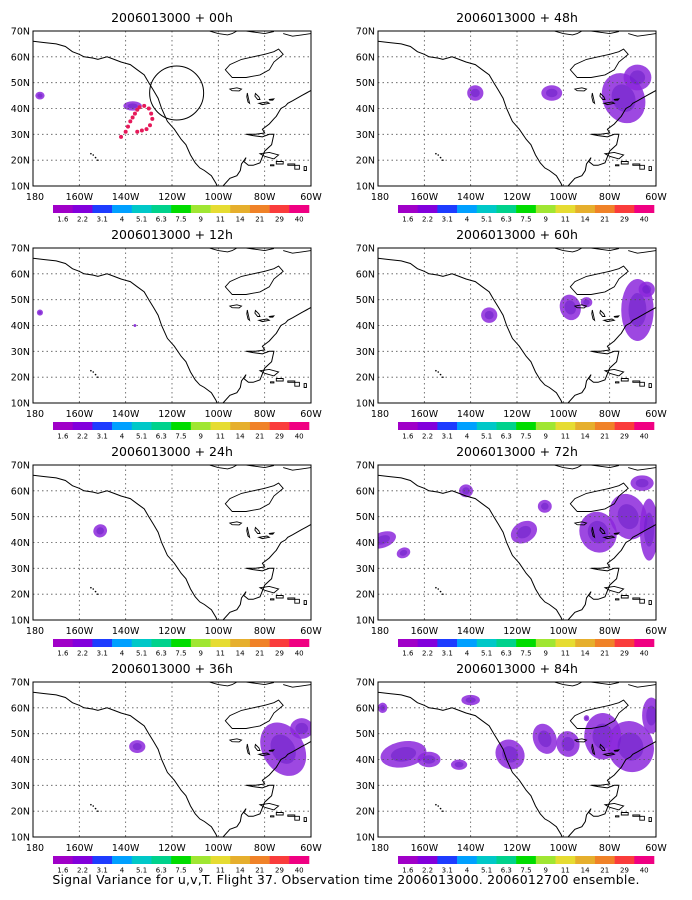 Image resolution: width=692 pixels, height=900 pixels. I want to click on colorbar-label: 14, so click(240, 654).